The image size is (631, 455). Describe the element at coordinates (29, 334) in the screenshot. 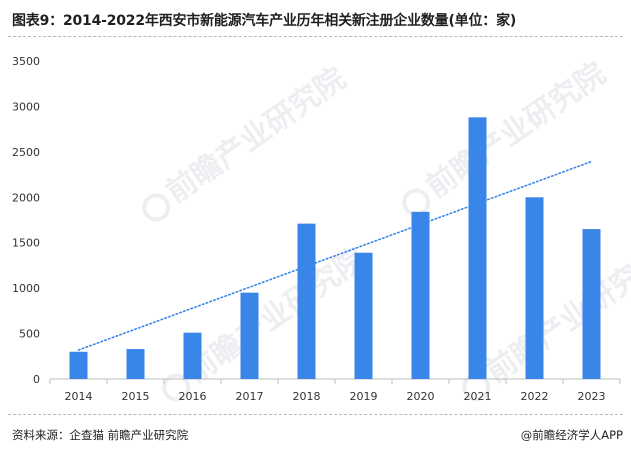

I see `y-tick-label: 500` at that location.